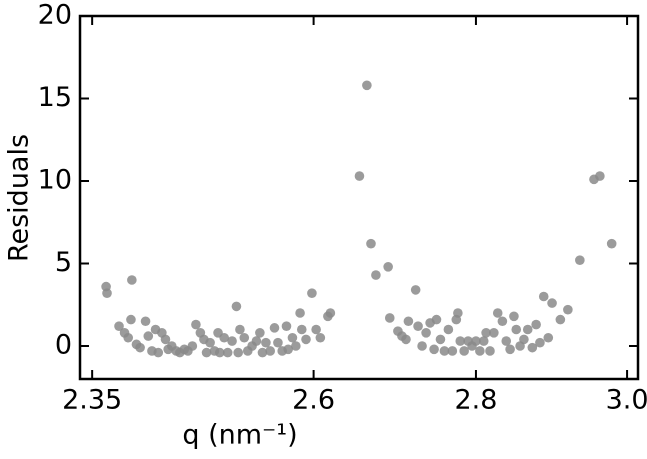  I want to click on y-axis-label: Residuals, so click(19, 198).